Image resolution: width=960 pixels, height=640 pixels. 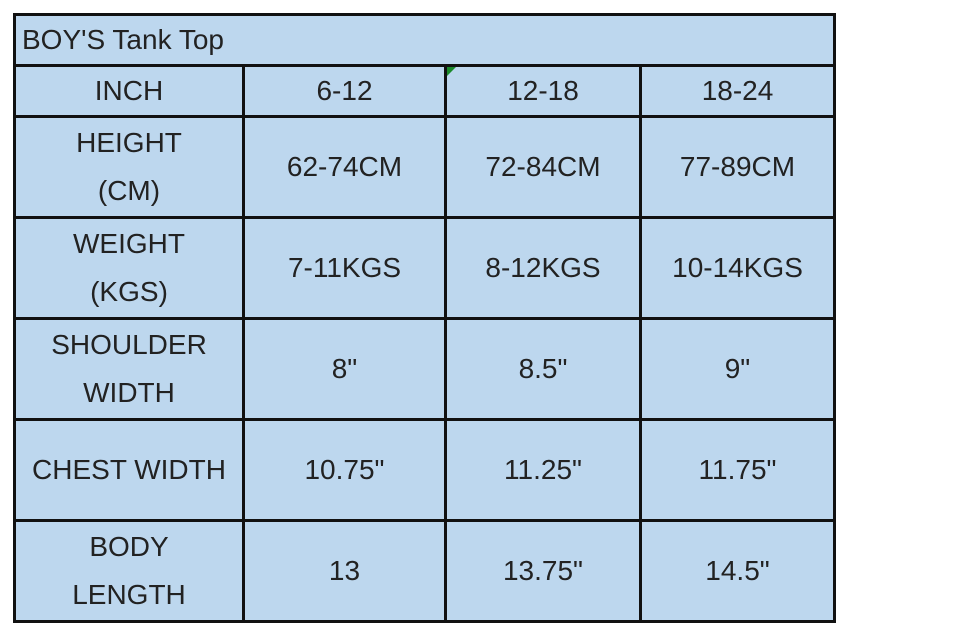 What do you see at coordinates (543, 369) in the screenshot?
I see `table-cell: 8.5"` at bounding box center [543, 369].